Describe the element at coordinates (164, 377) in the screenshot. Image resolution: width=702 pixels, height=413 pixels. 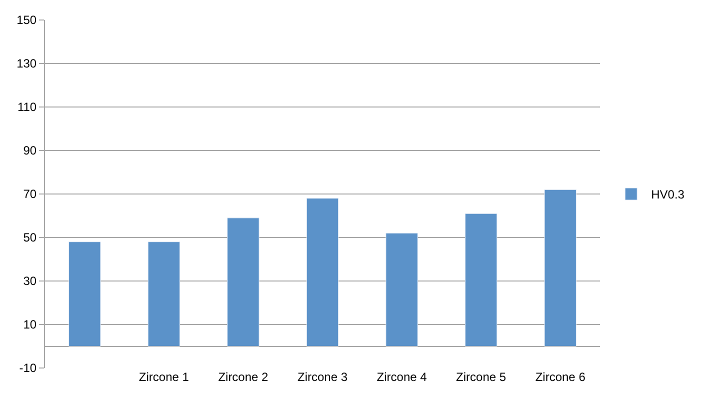
I see `x-tick-label: Zircone 1` at that location.